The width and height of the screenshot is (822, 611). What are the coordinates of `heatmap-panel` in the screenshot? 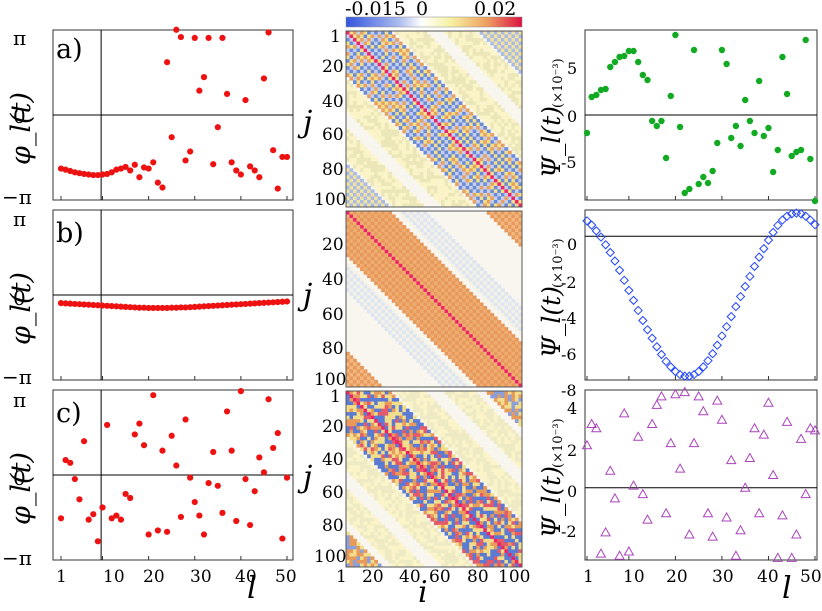 It's located at (434, 299).